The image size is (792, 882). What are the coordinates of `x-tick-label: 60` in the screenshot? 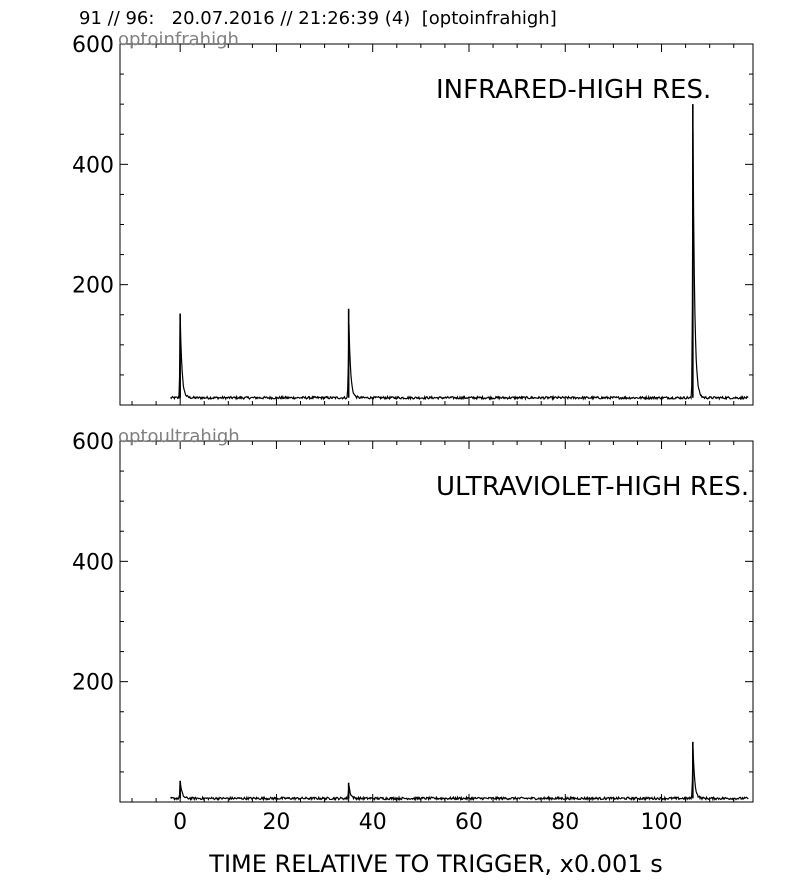 It's located at (469, 822).